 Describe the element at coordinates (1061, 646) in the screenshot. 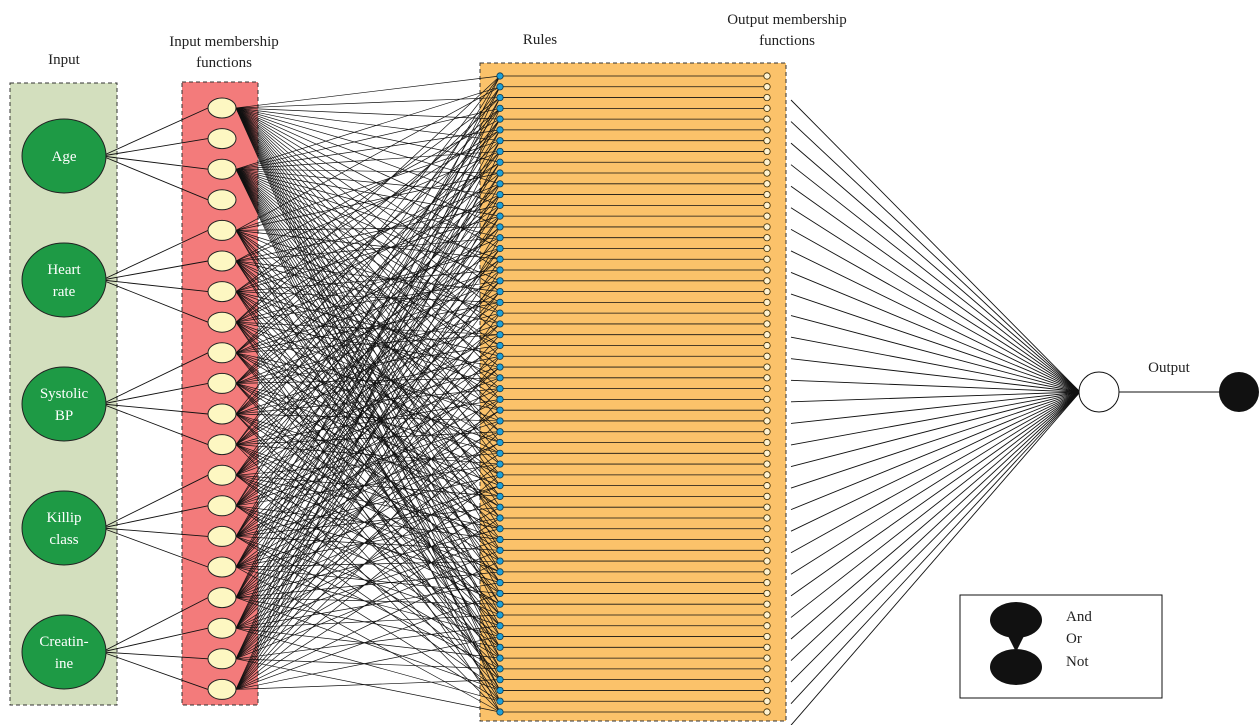

I see `legend-box` at that location.